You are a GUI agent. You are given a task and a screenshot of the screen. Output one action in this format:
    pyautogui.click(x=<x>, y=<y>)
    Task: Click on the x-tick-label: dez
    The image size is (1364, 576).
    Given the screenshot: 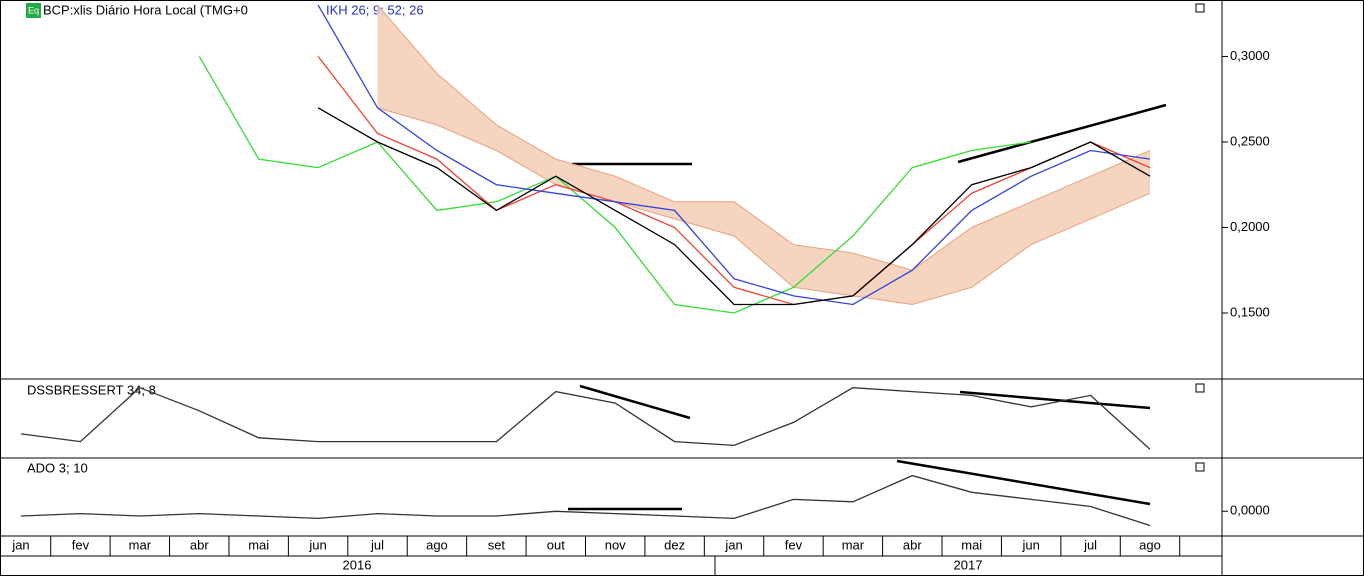 What is the action you would take?
    pyautogui.click(x=674, y=544)
    